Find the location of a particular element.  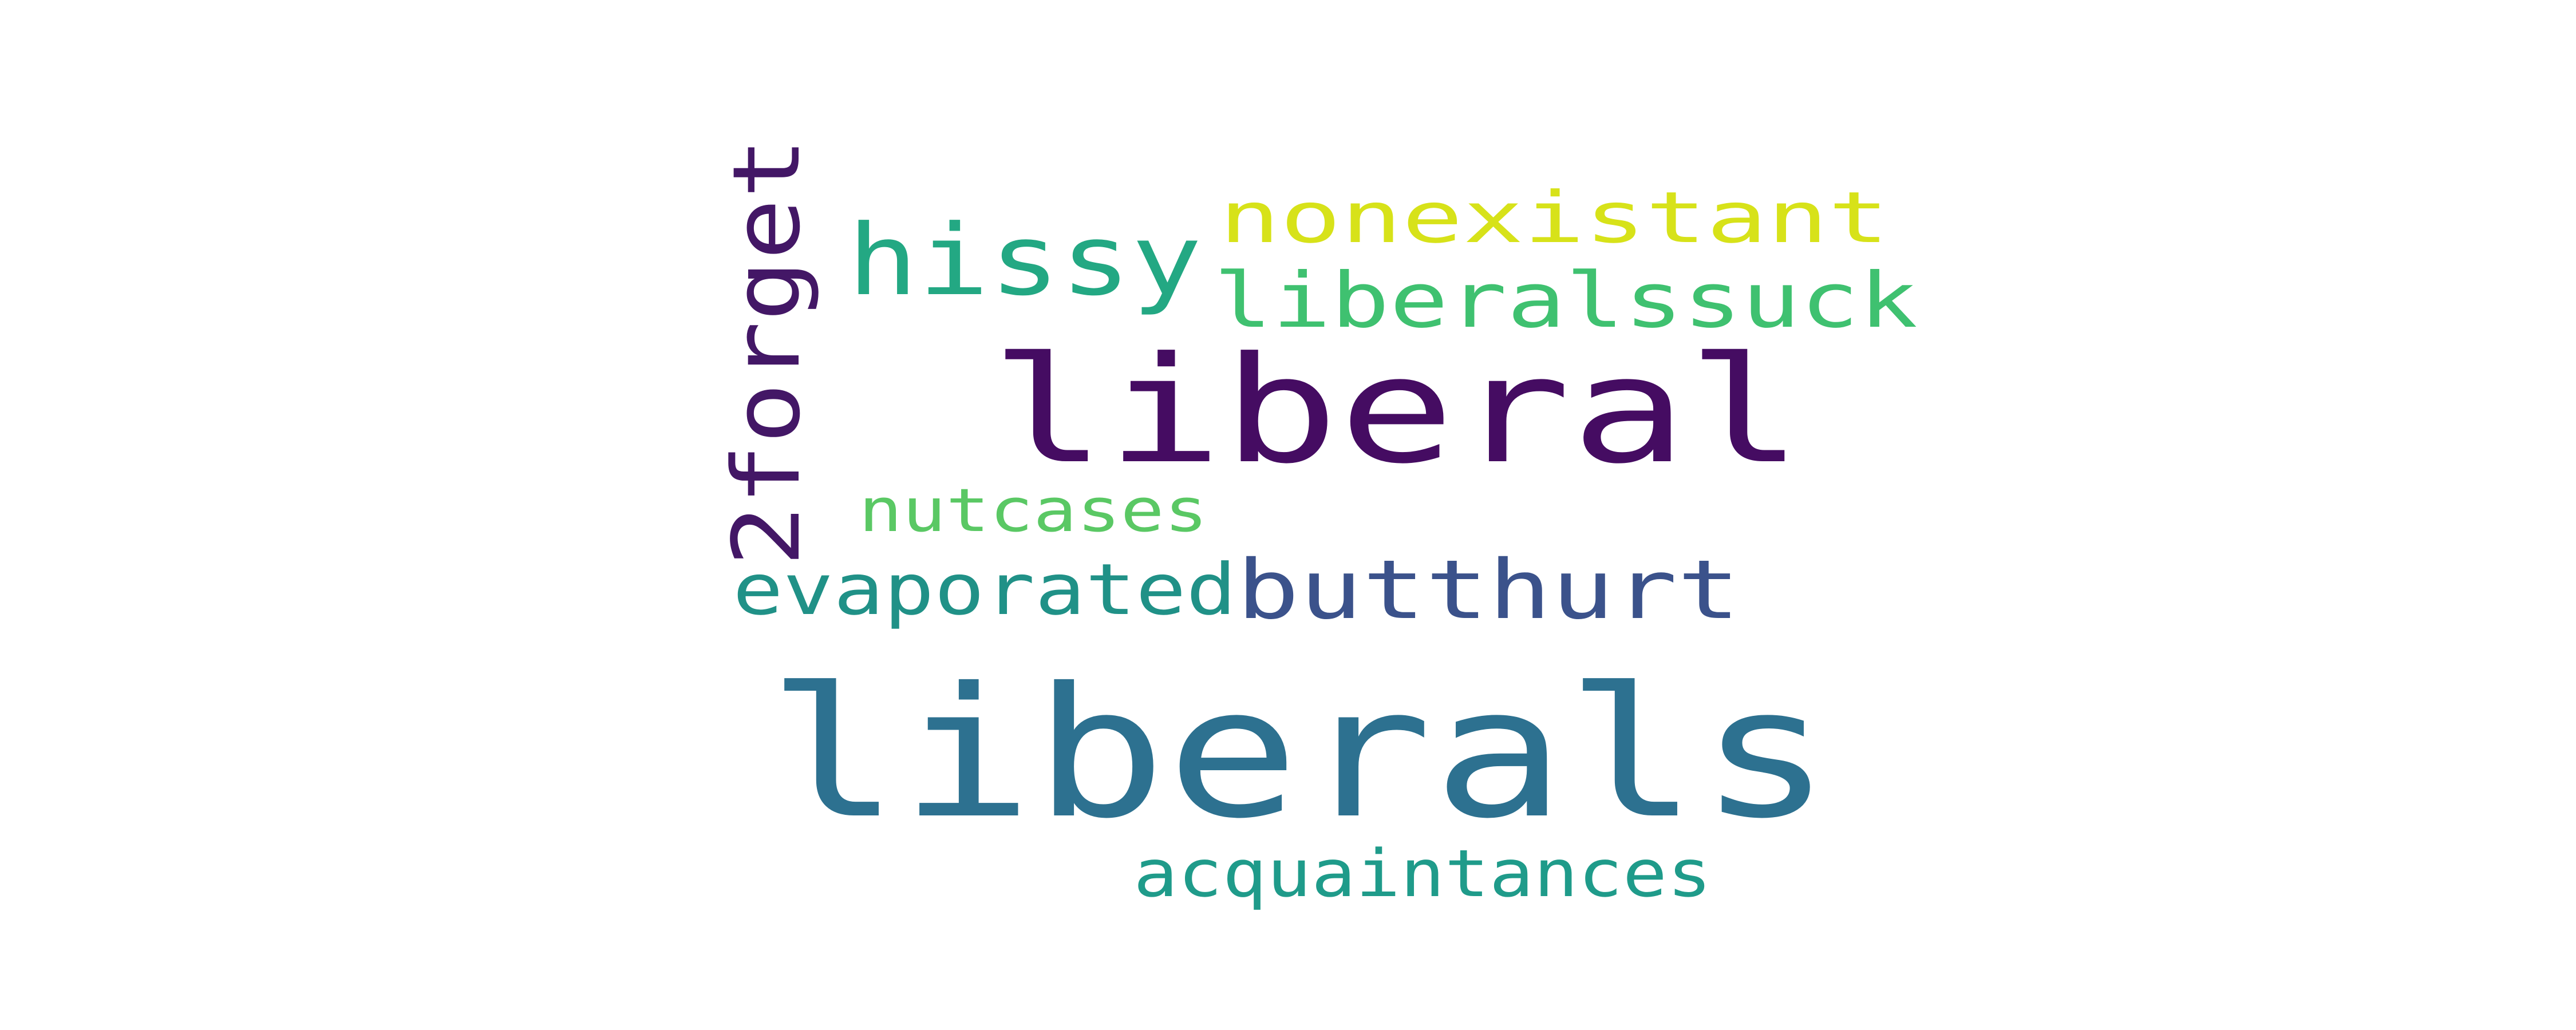

word-acquaintances: acquaintances is located at coordinates (1422, 873).